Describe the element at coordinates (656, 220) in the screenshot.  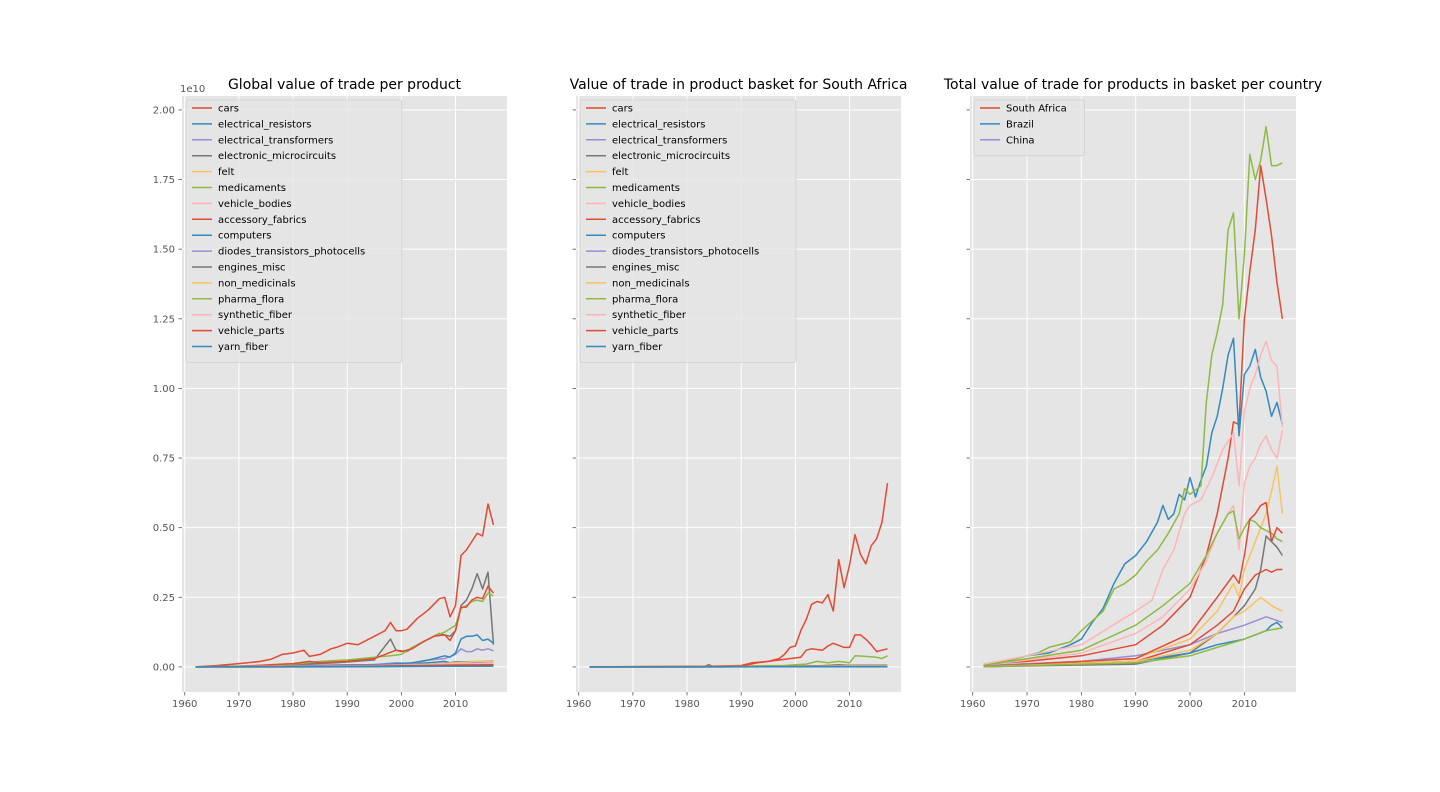
I see `panel-1-legend-label: accessory_fabrics` at that location.